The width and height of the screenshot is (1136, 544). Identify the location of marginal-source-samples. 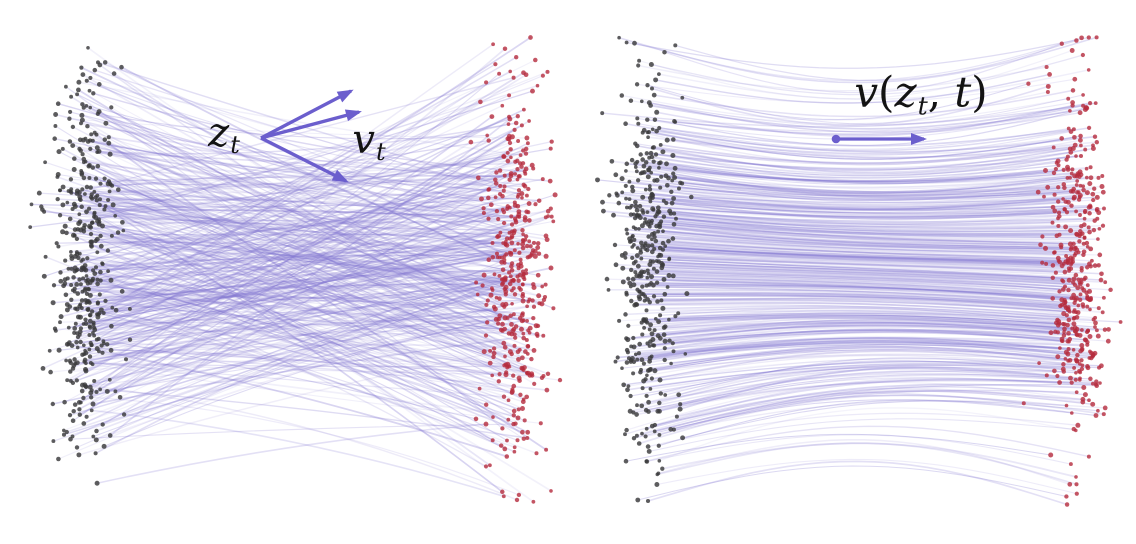
(644, 269).